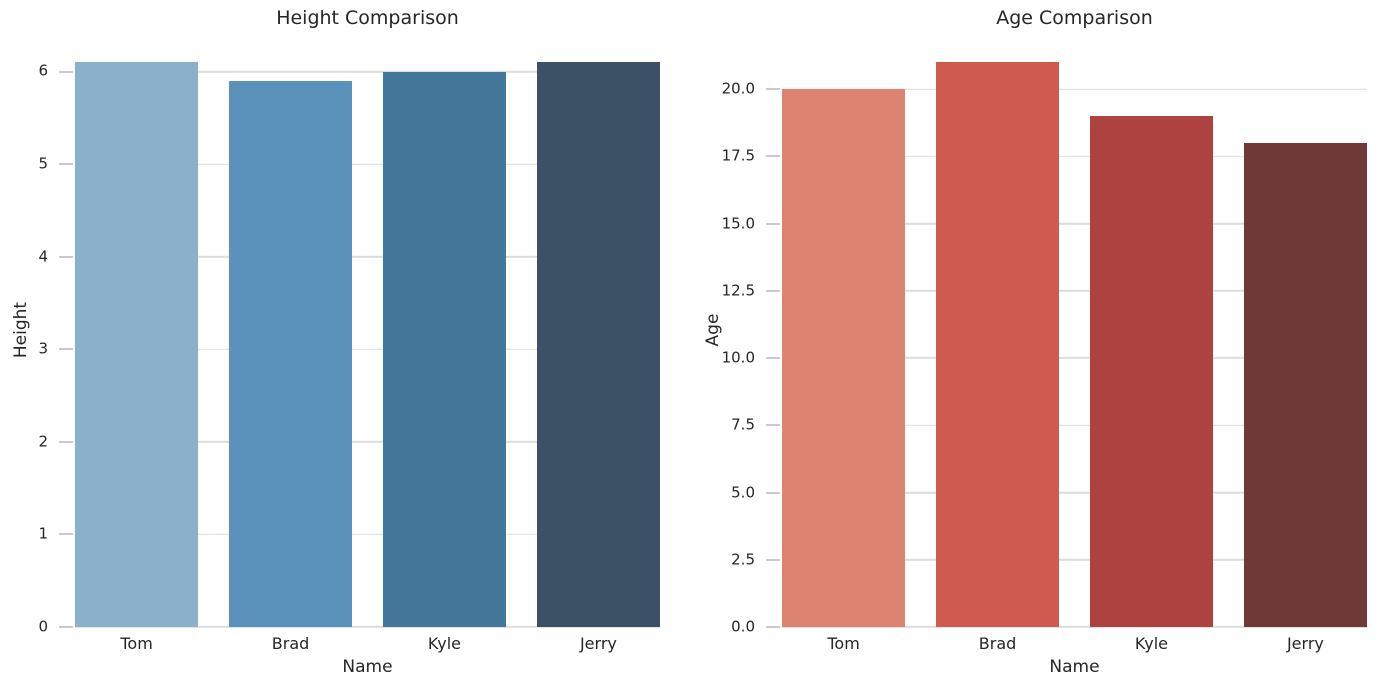 The width and height of the screenshot is (1389, 690). What do you see at coordinates (43, 163) in the screenshot?
I see `y-tick-label: 5` at bounding box center [43, 163].